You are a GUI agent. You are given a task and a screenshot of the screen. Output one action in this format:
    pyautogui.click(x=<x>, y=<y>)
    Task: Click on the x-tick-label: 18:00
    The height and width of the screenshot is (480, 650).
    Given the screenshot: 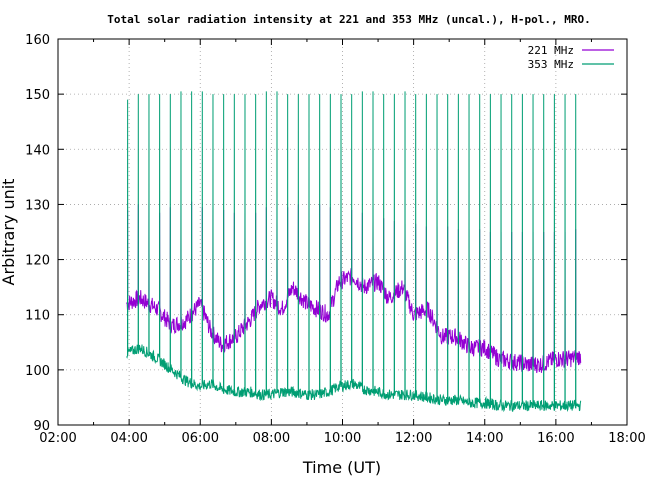 What is the action you would take?
    pyautogui.click(x=626, y=438)
    